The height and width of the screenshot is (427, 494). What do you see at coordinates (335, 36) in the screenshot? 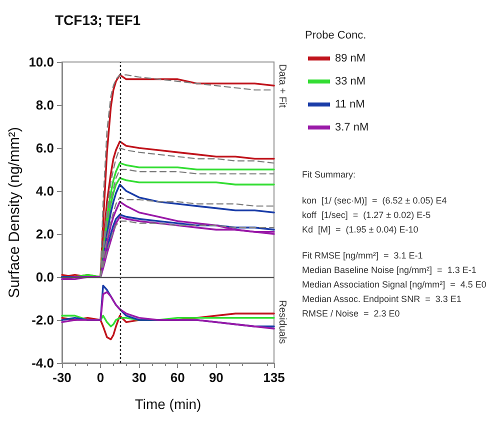
I see `legend-title: Probe Conc.` at bounding box center [335, 36].